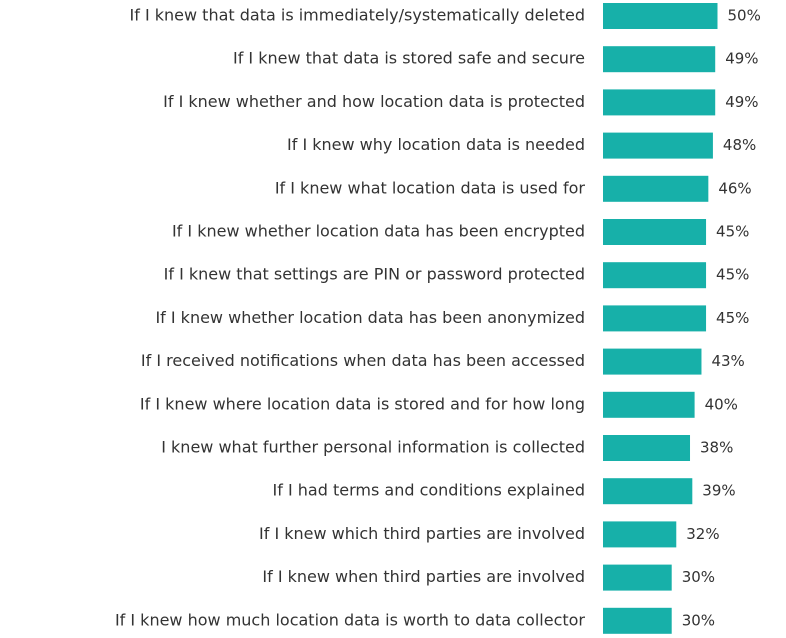  I want to click on value-label: 32%, so click(702, 534).